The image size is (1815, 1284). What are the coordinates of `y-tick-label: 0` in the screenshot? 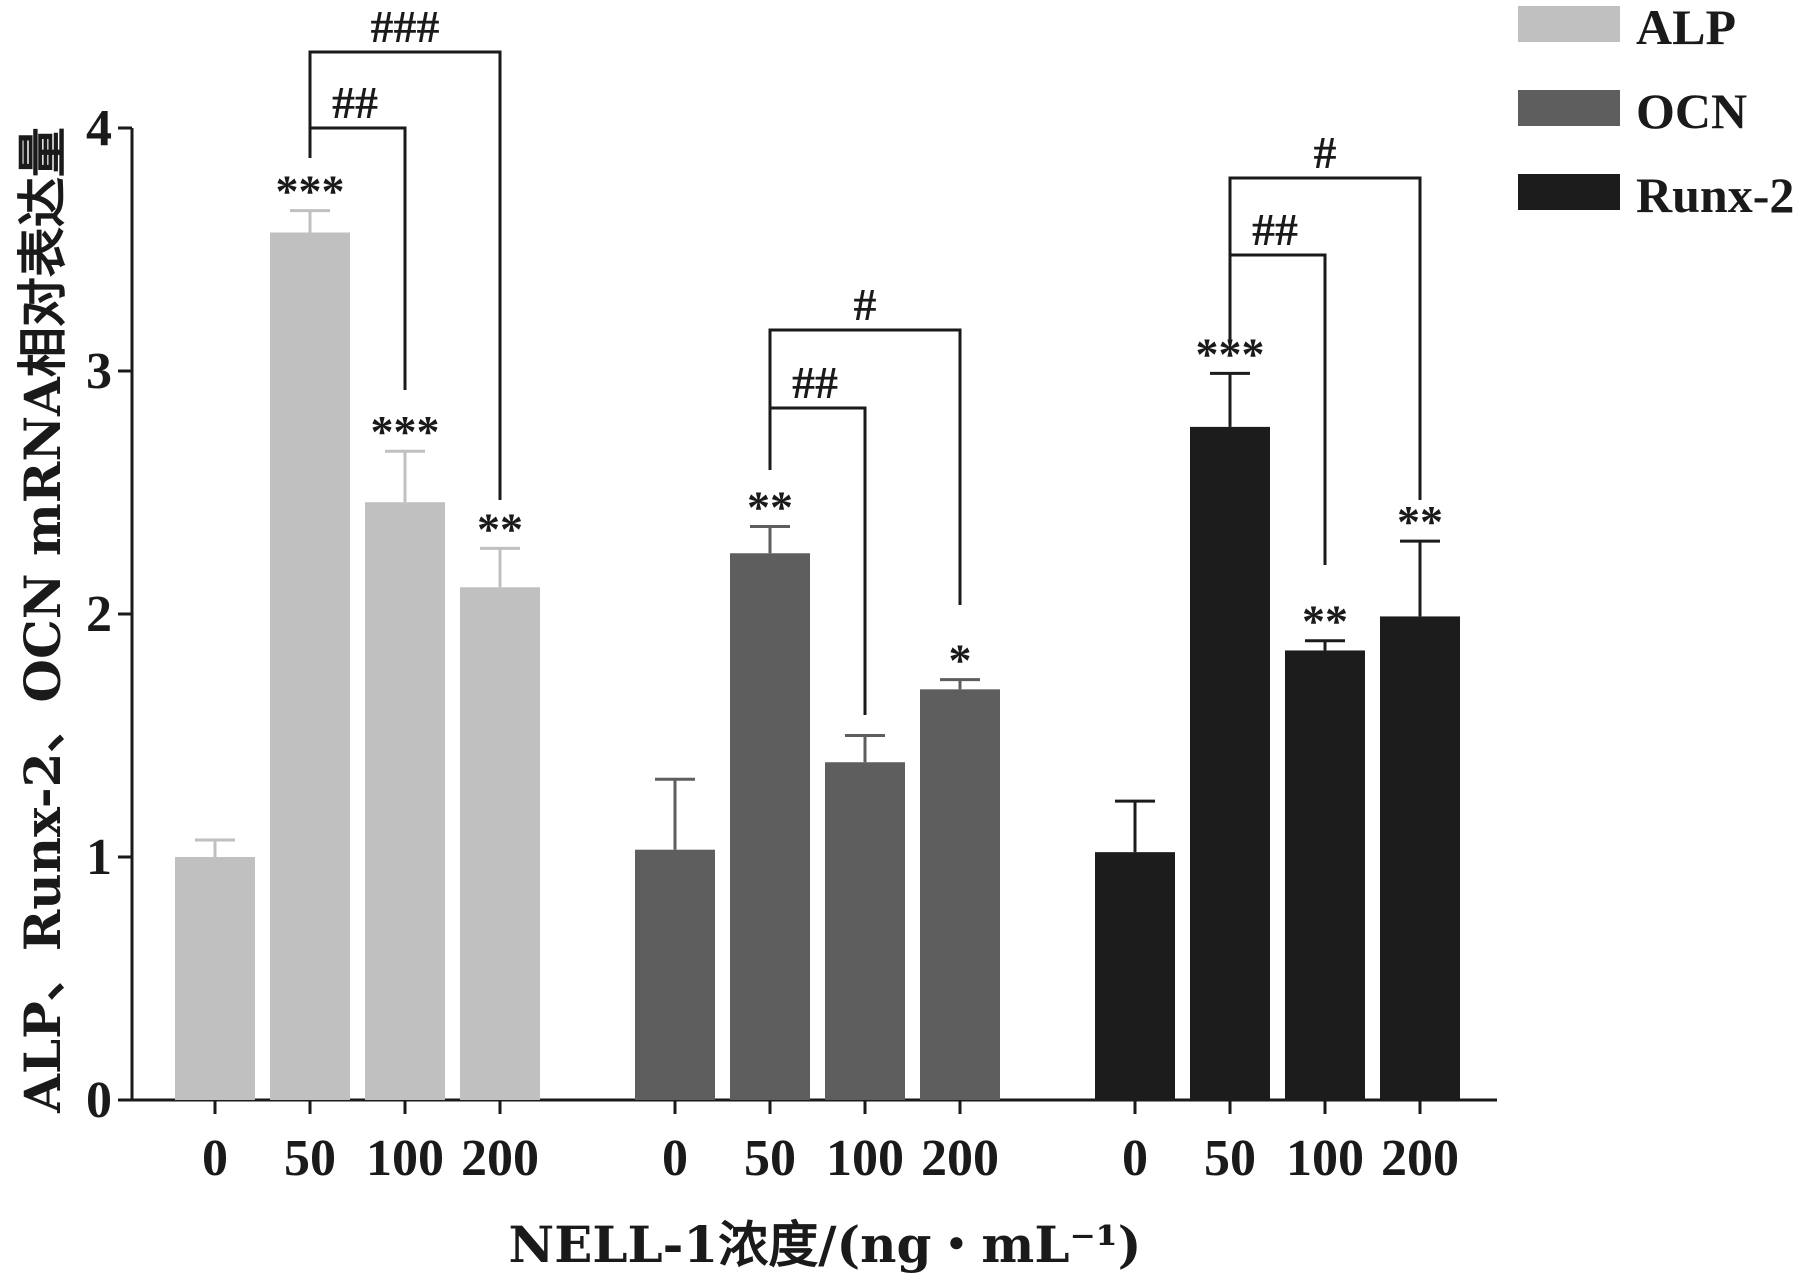 It's located at (99, 1100).